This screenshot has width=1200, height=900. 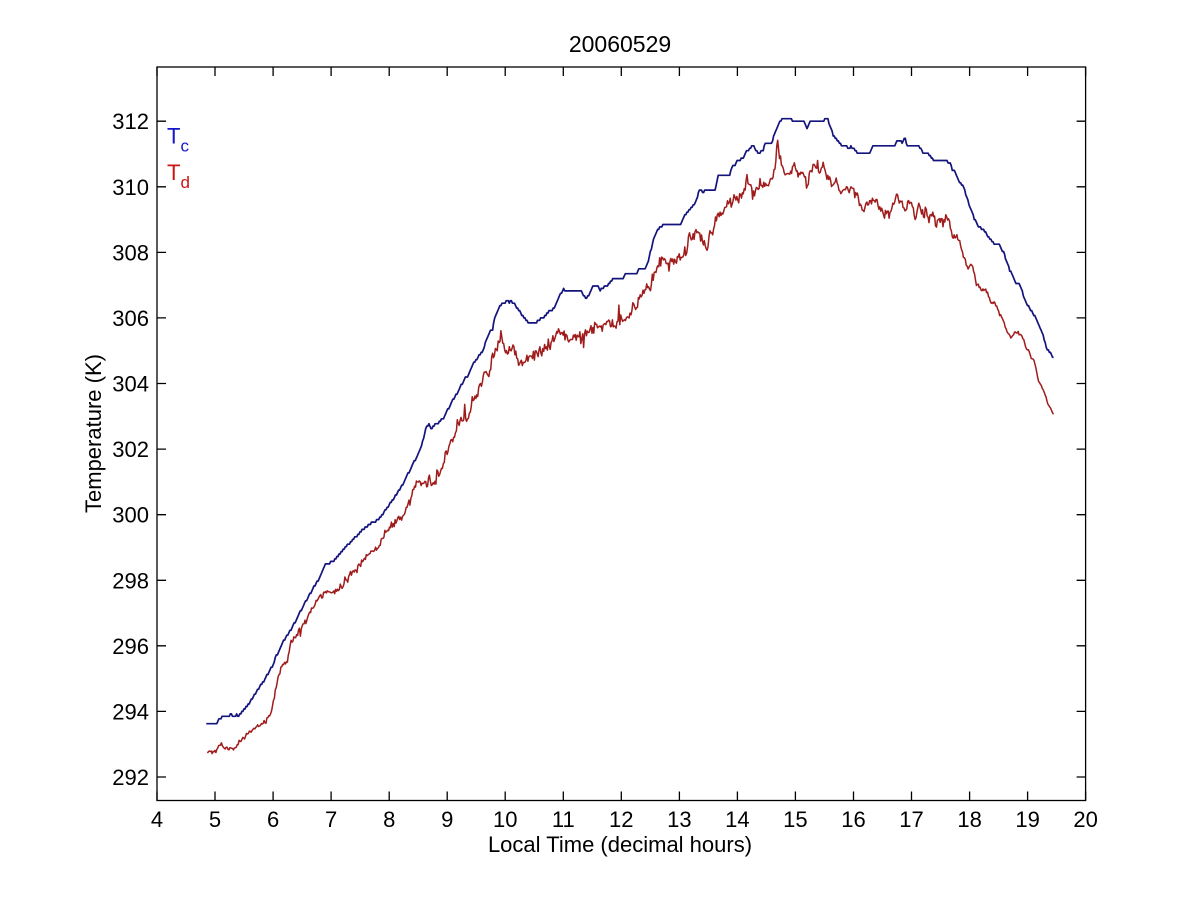 What do you see at coordinates (130, 252) in the screenshot?
I see `svg-text: 308` at bounding box center [130, 252].